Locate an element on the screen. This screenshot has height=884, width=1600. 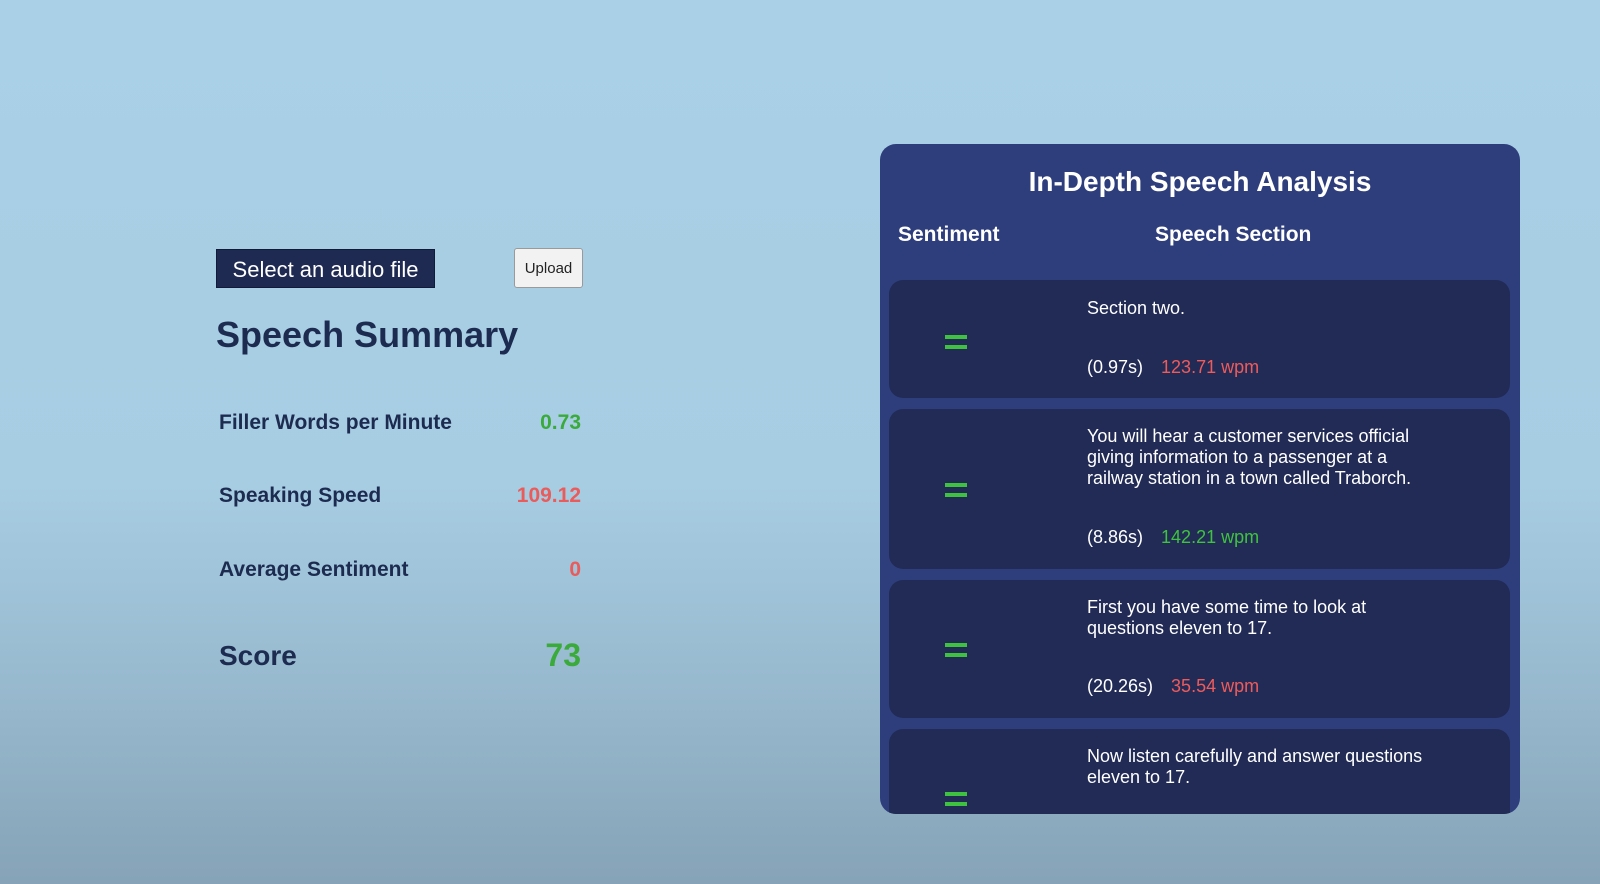
section-meta: (8.86s) 142.21 wpm is located at coordinates (1173, 537).